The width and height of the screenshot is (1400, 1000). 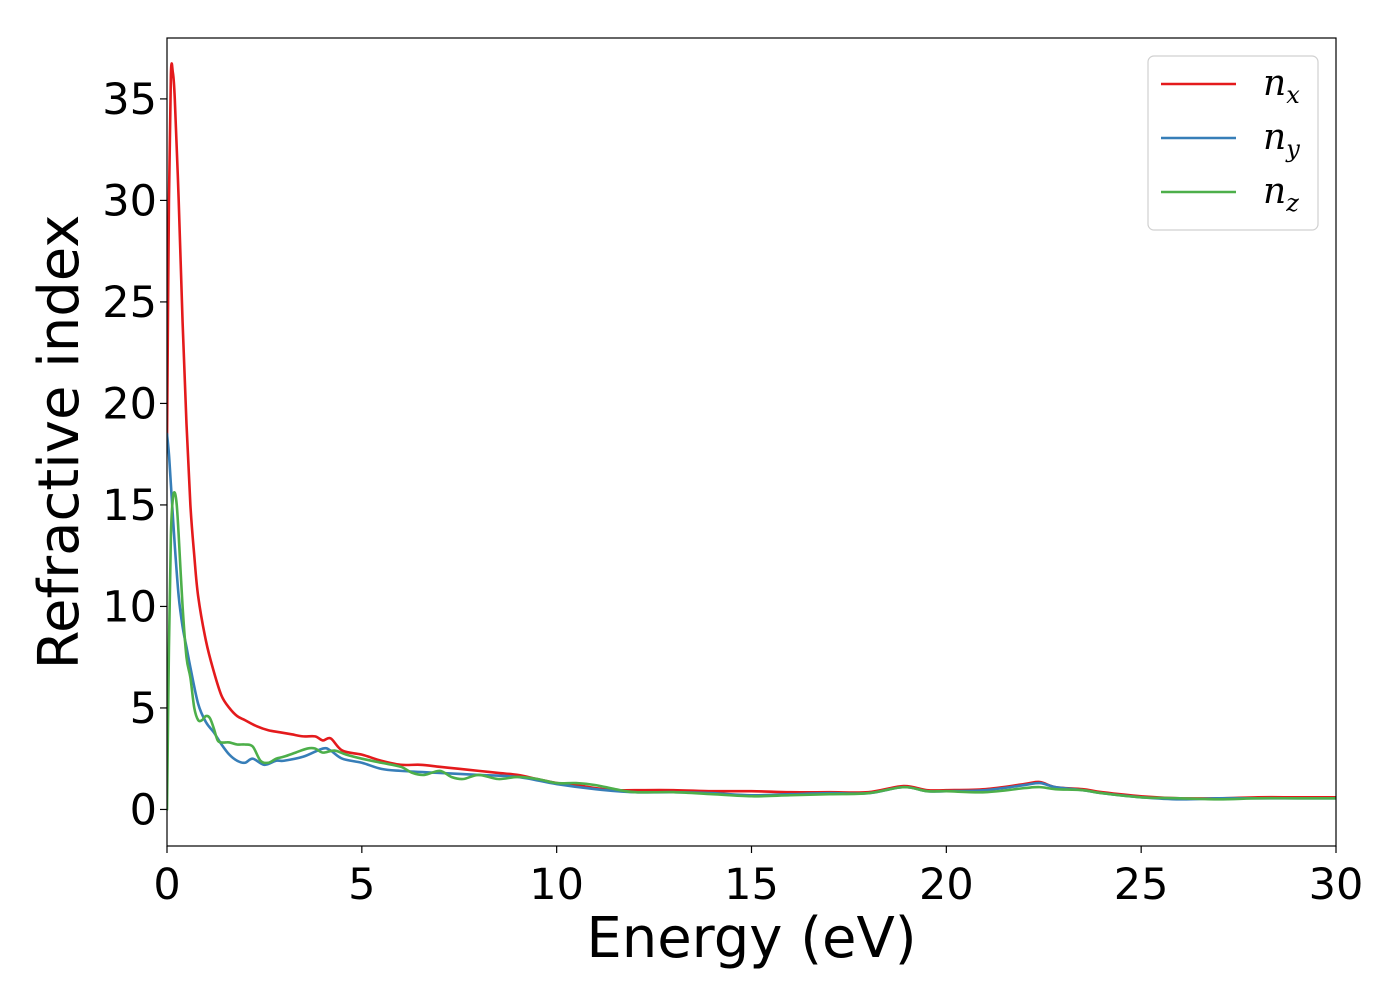 I want to click on x-tick-label: 10, so click(x=556, y=885).